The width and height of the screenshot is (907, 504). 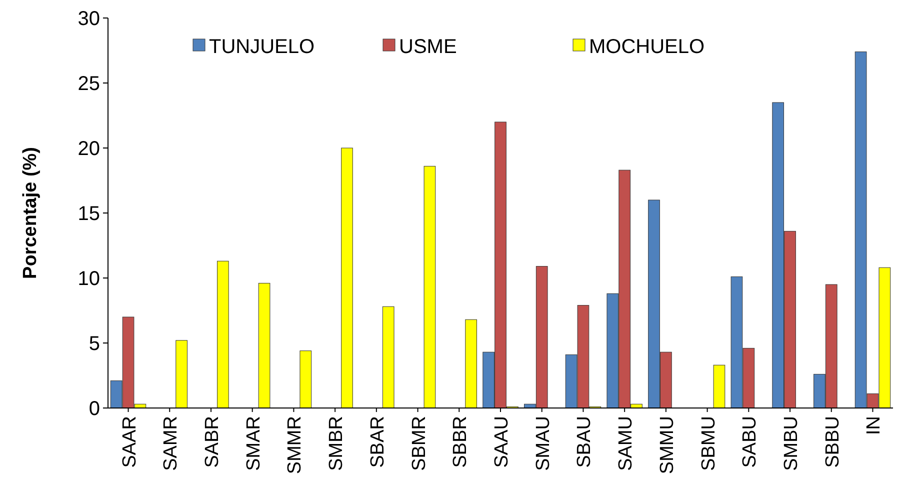 What do you see at coordinates (667, 445) in the screenshot?
I see `x-tick-label: SMMU` at bounding box center [667, 445].